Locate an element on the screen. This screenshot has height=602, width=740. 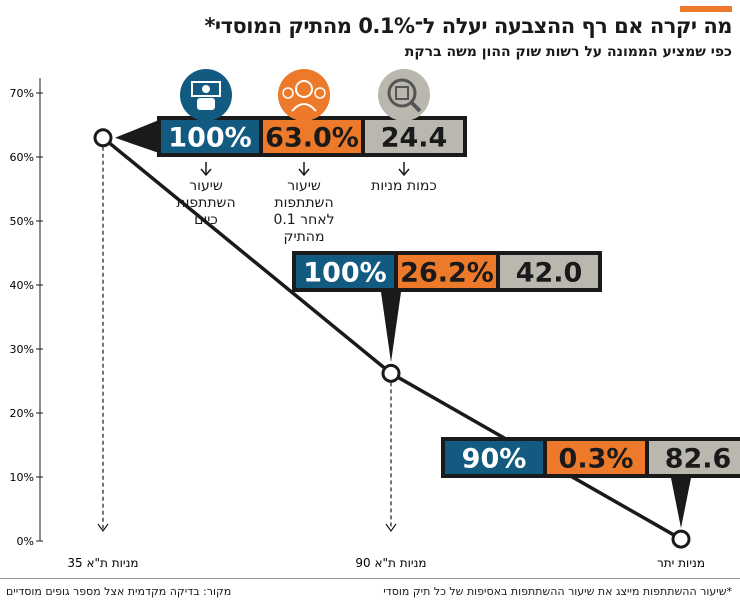
legend-label: מהתיק is located at coordinates (304, 237).